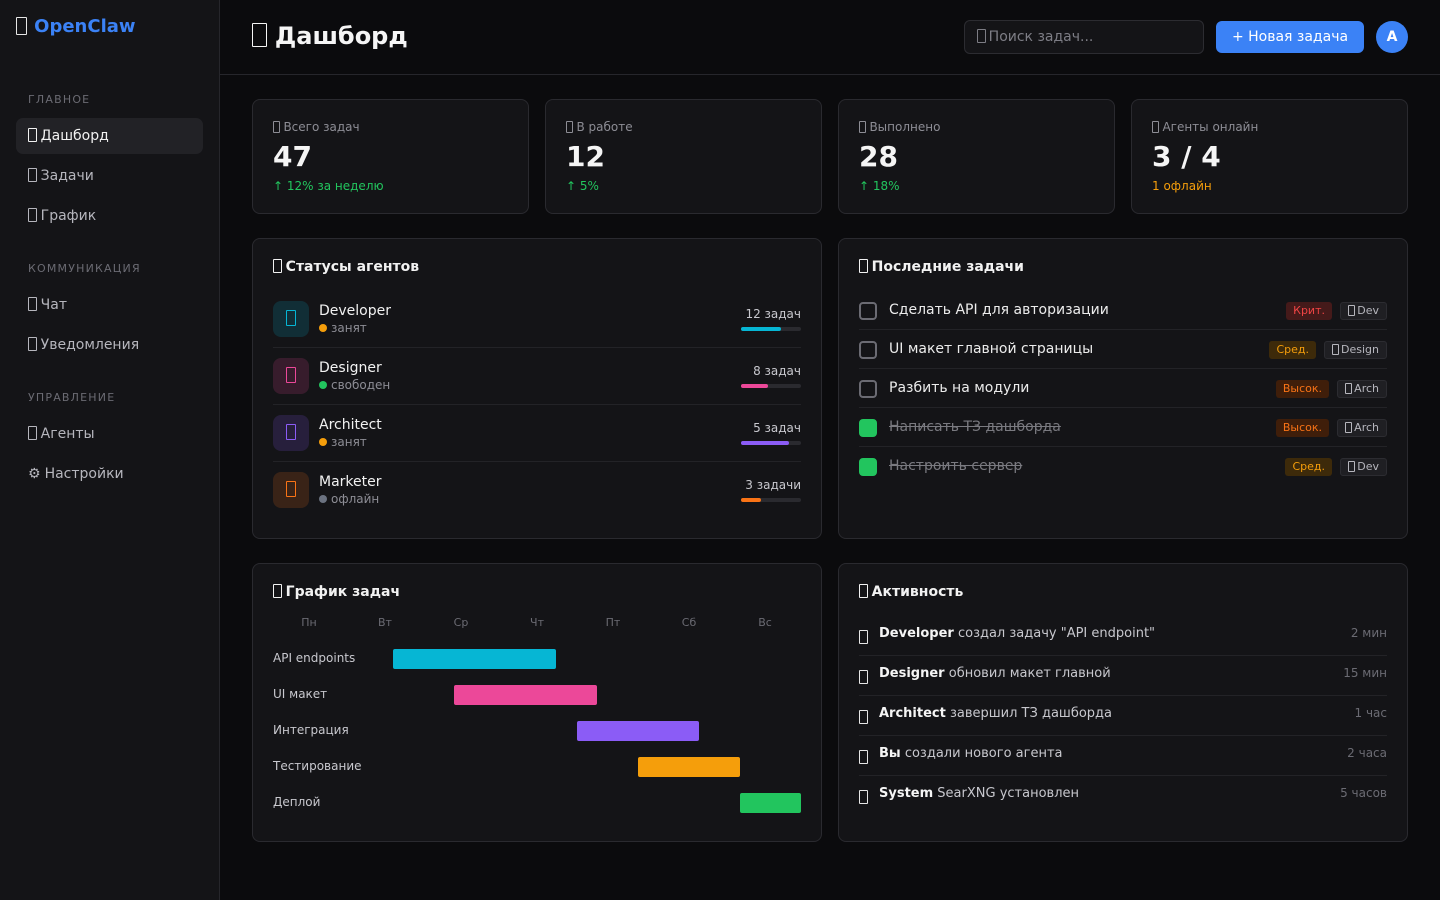  Describe the element at coordinates (878, 156) in the screenshot. I see `stat-value: 28` at that location.